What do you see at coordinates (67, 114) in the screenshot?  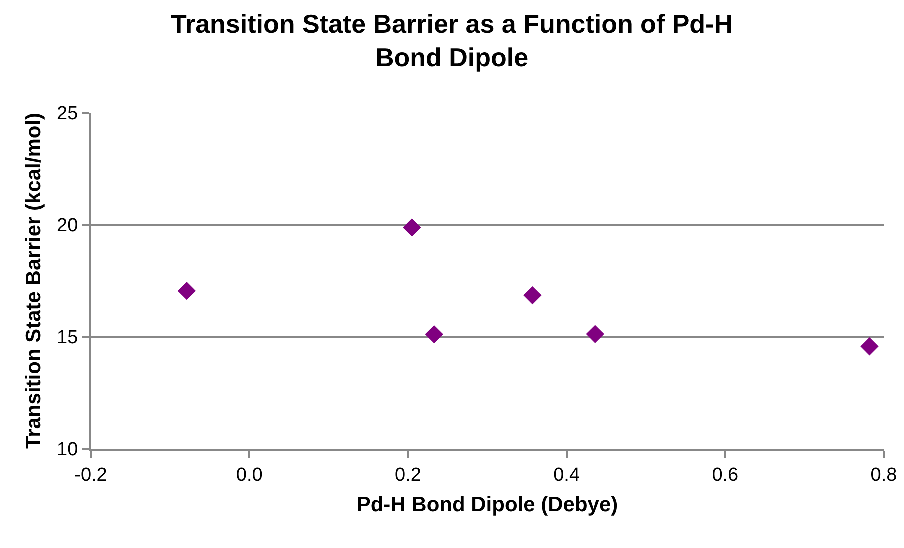 I see `y-tick-label: 25` at bounding box center [67, 114].